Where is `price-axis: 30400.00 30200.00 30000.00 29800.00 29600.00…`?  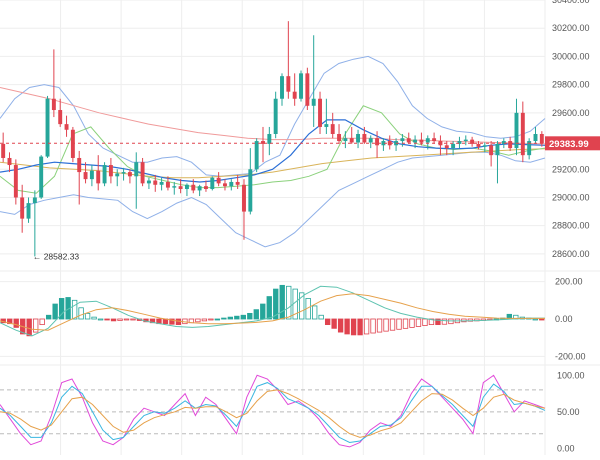 price-axis: 30400.00 30200.00 30000.00 29800.00 29600.00… is located at coordinates (572, 226).